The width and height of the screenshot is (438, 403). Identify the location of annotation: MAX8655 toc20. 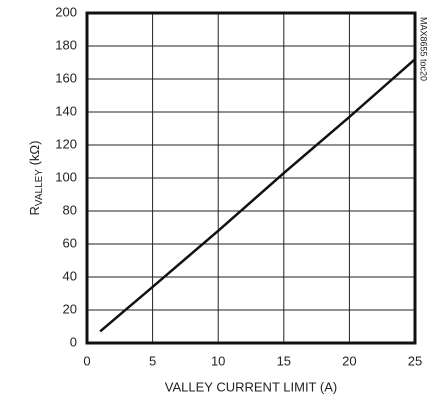
(424, 49).